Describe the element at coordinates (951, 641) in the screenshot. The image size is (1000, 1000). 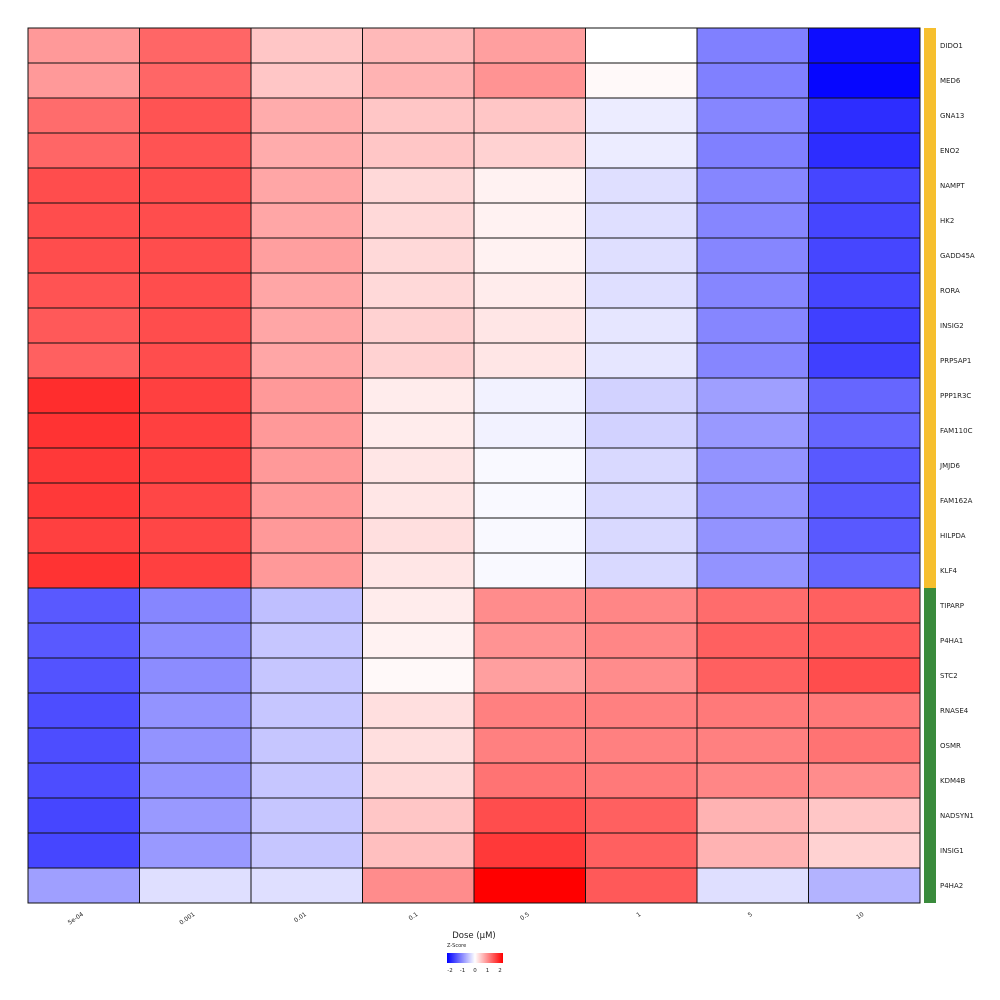
I see `row-label: P4HA1` at that location.